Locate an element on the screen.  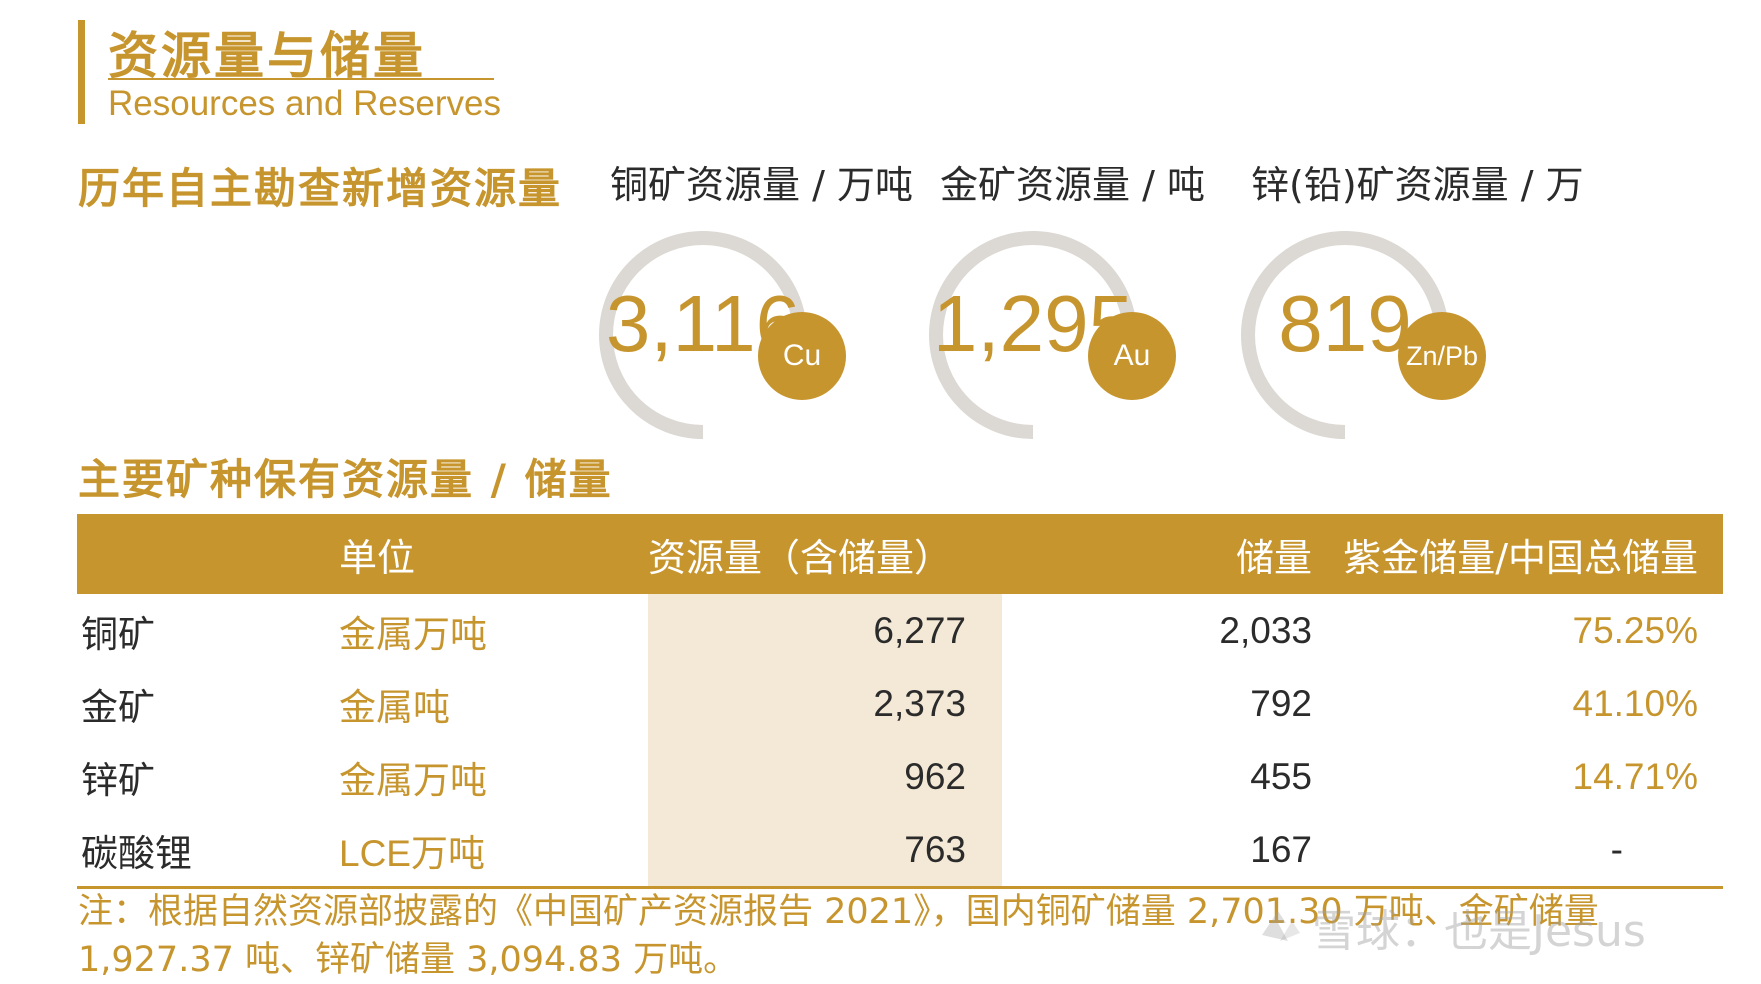
page-title: 资源量与储量 is located at coordinates (267, 56).